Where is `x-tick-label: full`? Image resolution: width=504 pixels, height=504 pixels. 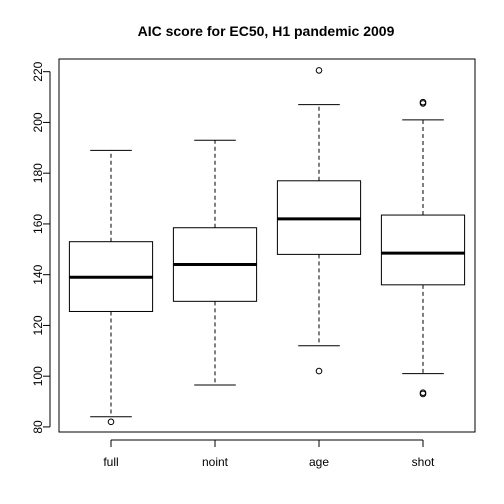 x-tick-label: full is located at coordinates (110, 462).